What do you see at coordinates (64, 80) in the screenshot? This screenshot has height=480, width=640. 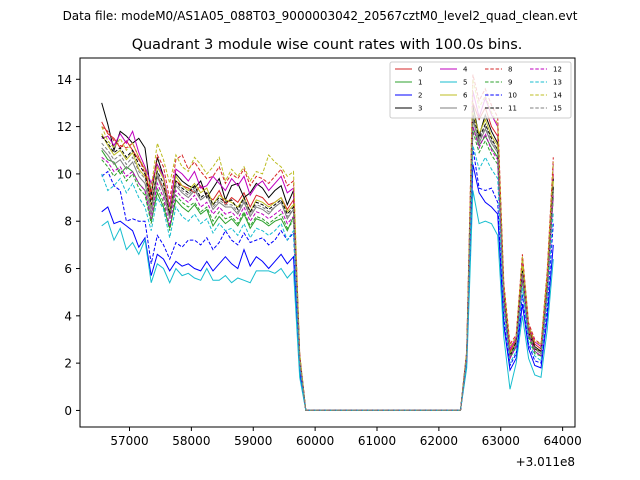 I see `y-tick-label: 14` at bounding box center [64, 80].